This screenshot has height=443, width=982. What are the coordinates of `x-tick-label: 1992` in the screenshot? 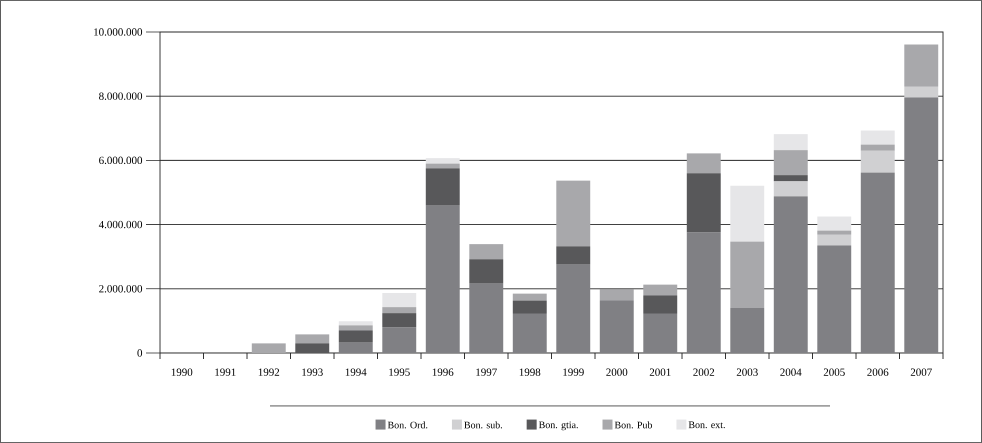 It's located at (269, 372).